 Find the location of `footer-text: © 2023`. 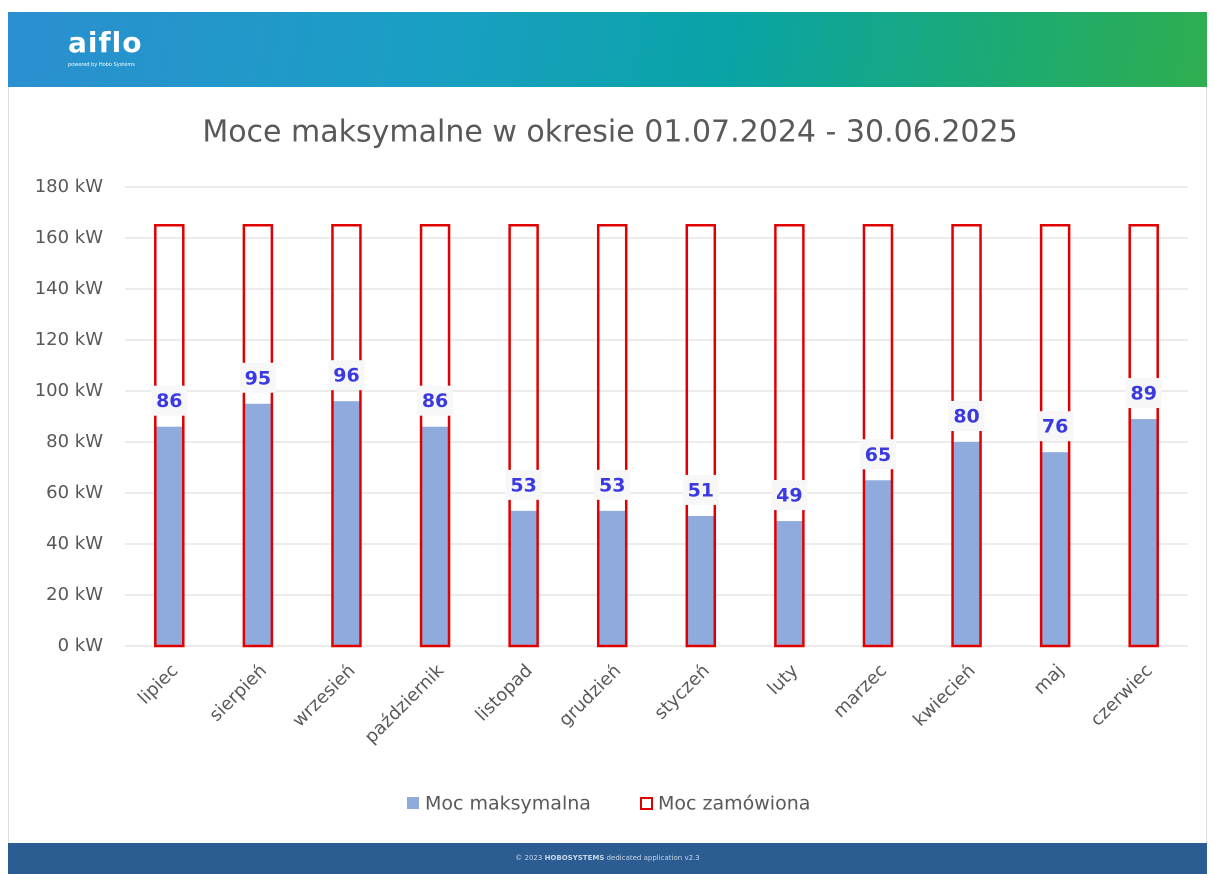

footer-text: © 2023 is located at coordinates (529, 858).